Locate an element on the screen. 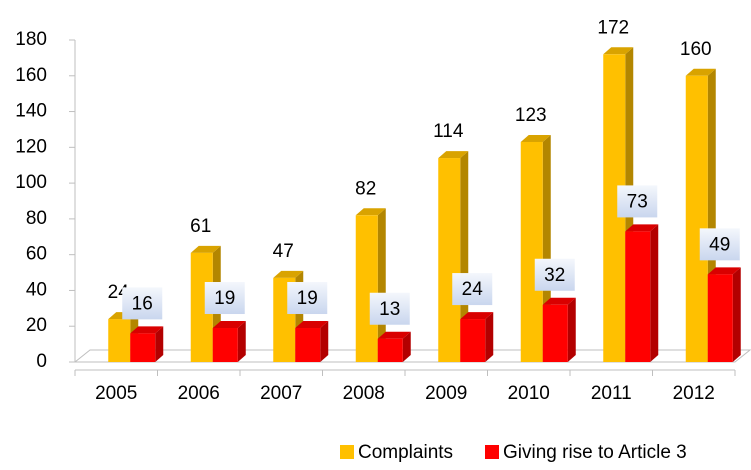  x-tick-label: 2009 is located at coordinates (446, 393).